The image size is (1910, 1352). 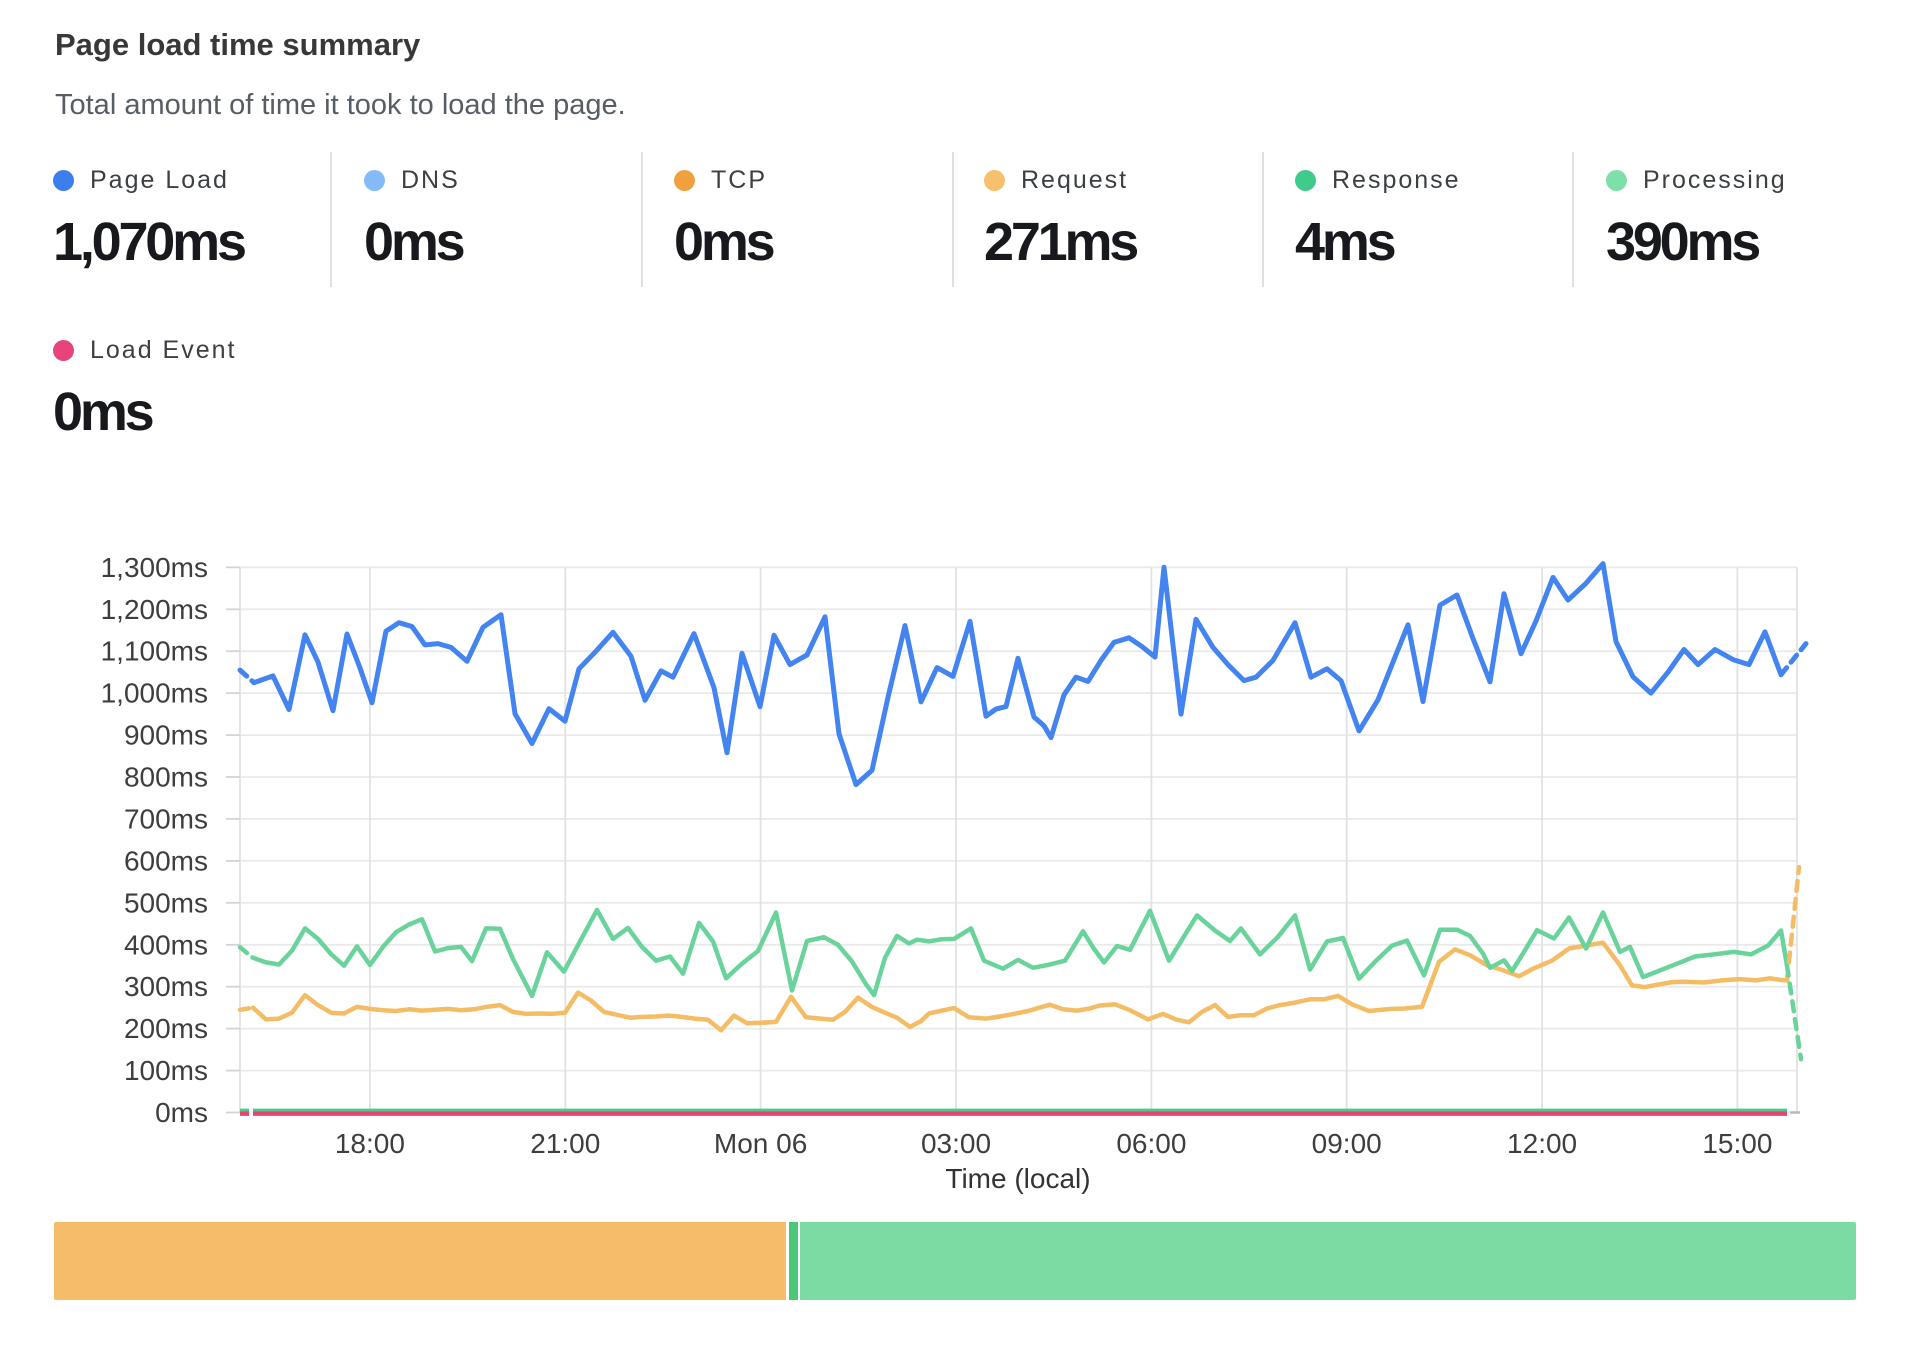 I want to click on svg-text: 21:00, so click(x=565, y=1143).